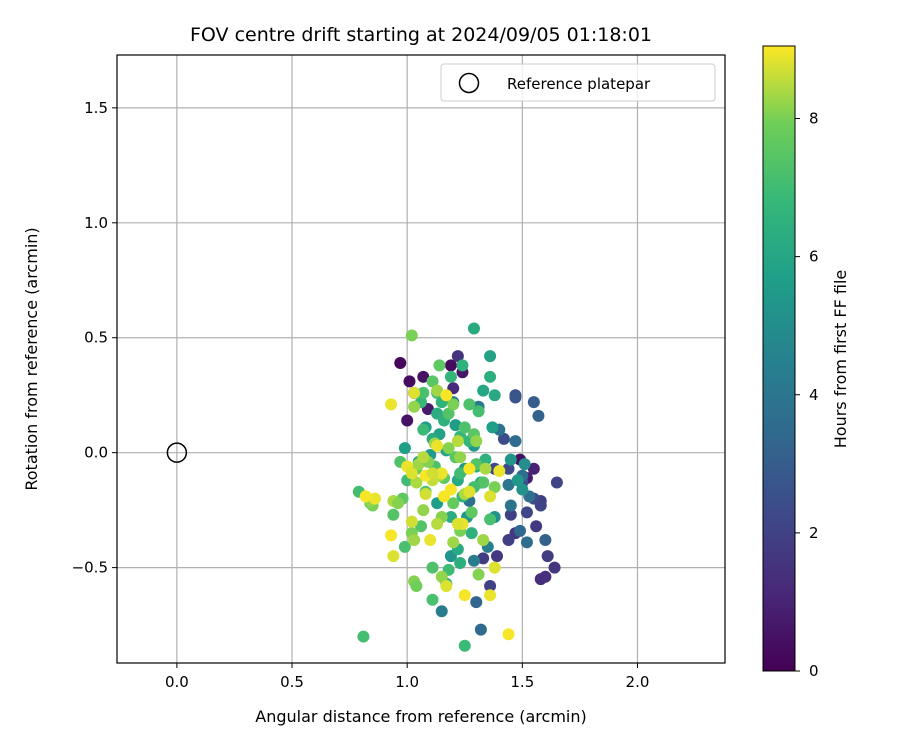  Describe the element at coordinates (779, 358) in the screenshot. I see `colorbar-bar` at that location.